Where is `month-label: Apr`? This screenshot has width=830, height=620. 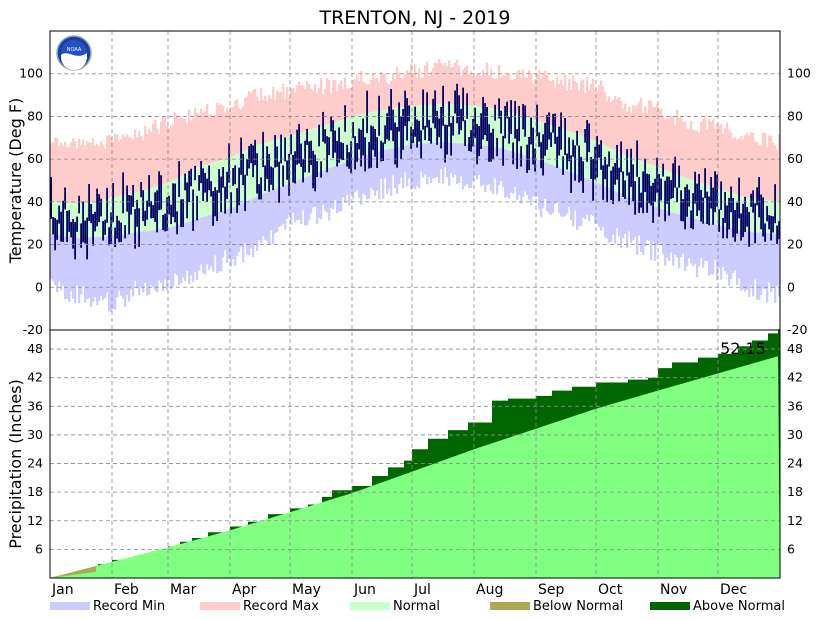 month-label: Apr is located at coordinates (244, 590).